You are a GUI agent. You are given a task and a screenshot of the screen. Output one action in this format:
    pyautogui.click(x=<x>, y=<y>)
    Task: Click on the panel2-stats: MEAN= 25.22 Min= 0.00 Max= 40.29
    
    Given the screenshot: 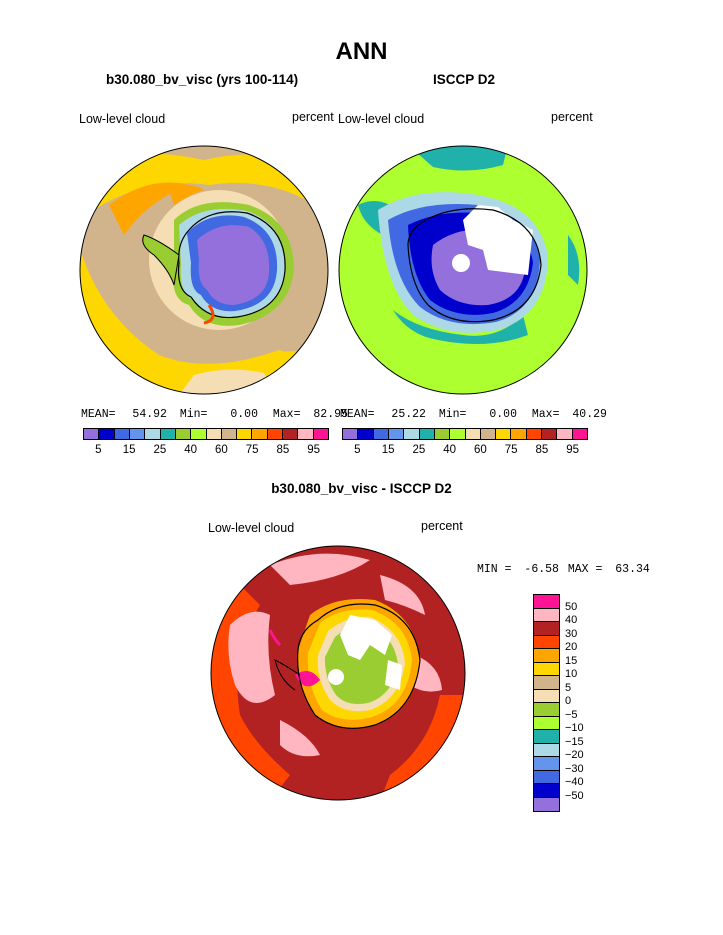 What is the action you would take?
    pyautogui.click(x=473, y=414)
    